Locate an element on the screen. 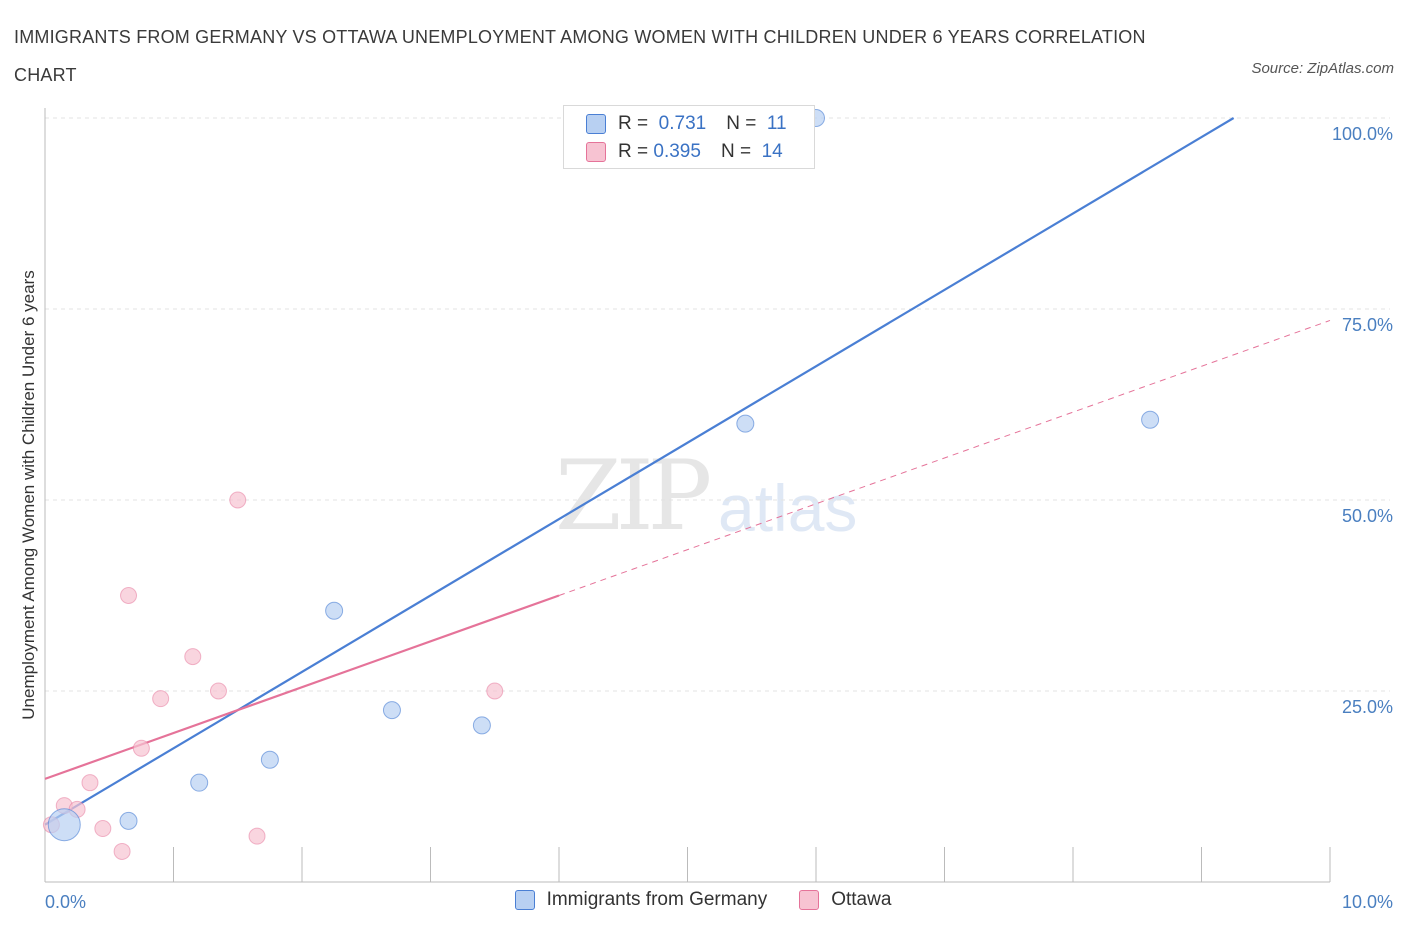 Image resolution: width=1406 pixels, height=930 pixels. series-label-germany: Immigrants from Germany is located at coordinates (657, 899).